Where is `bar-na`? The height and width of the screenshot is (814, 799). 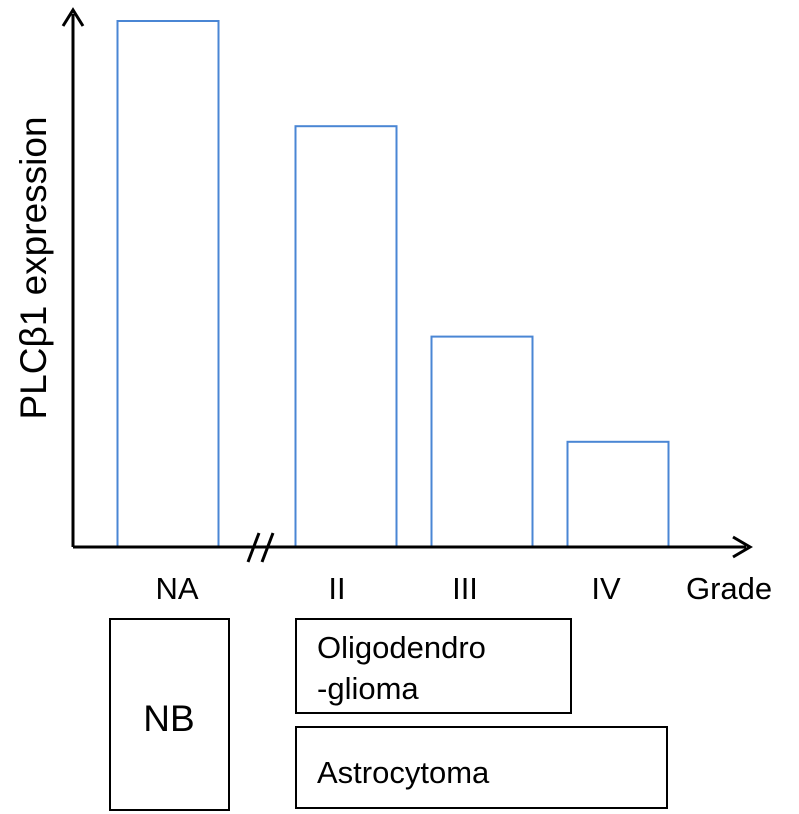 bar-na is located at coordinates (168, 284).